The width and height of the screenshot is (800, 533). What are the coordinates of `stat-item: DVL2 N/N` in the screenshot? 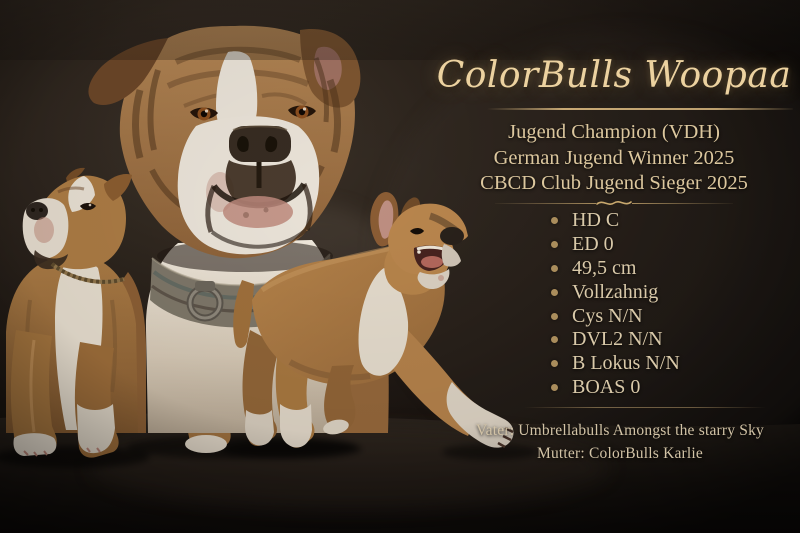 It's located at (615, 340).